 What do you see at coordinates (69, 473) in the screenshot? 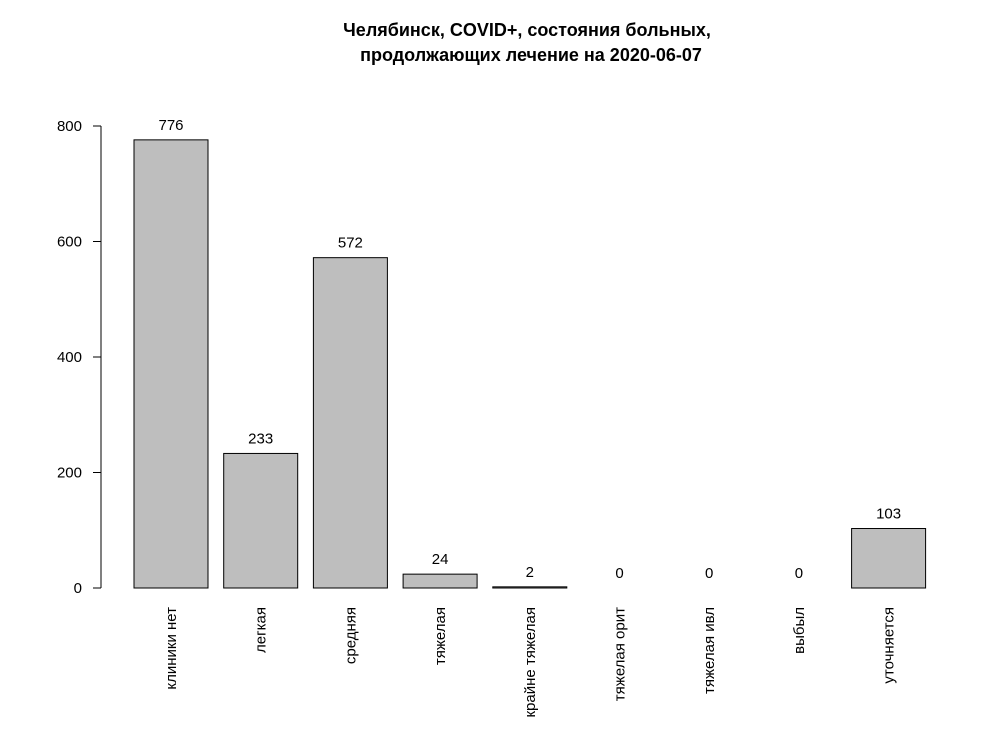
I see `y-tick-label: 200` at bounding box center [69, 473].